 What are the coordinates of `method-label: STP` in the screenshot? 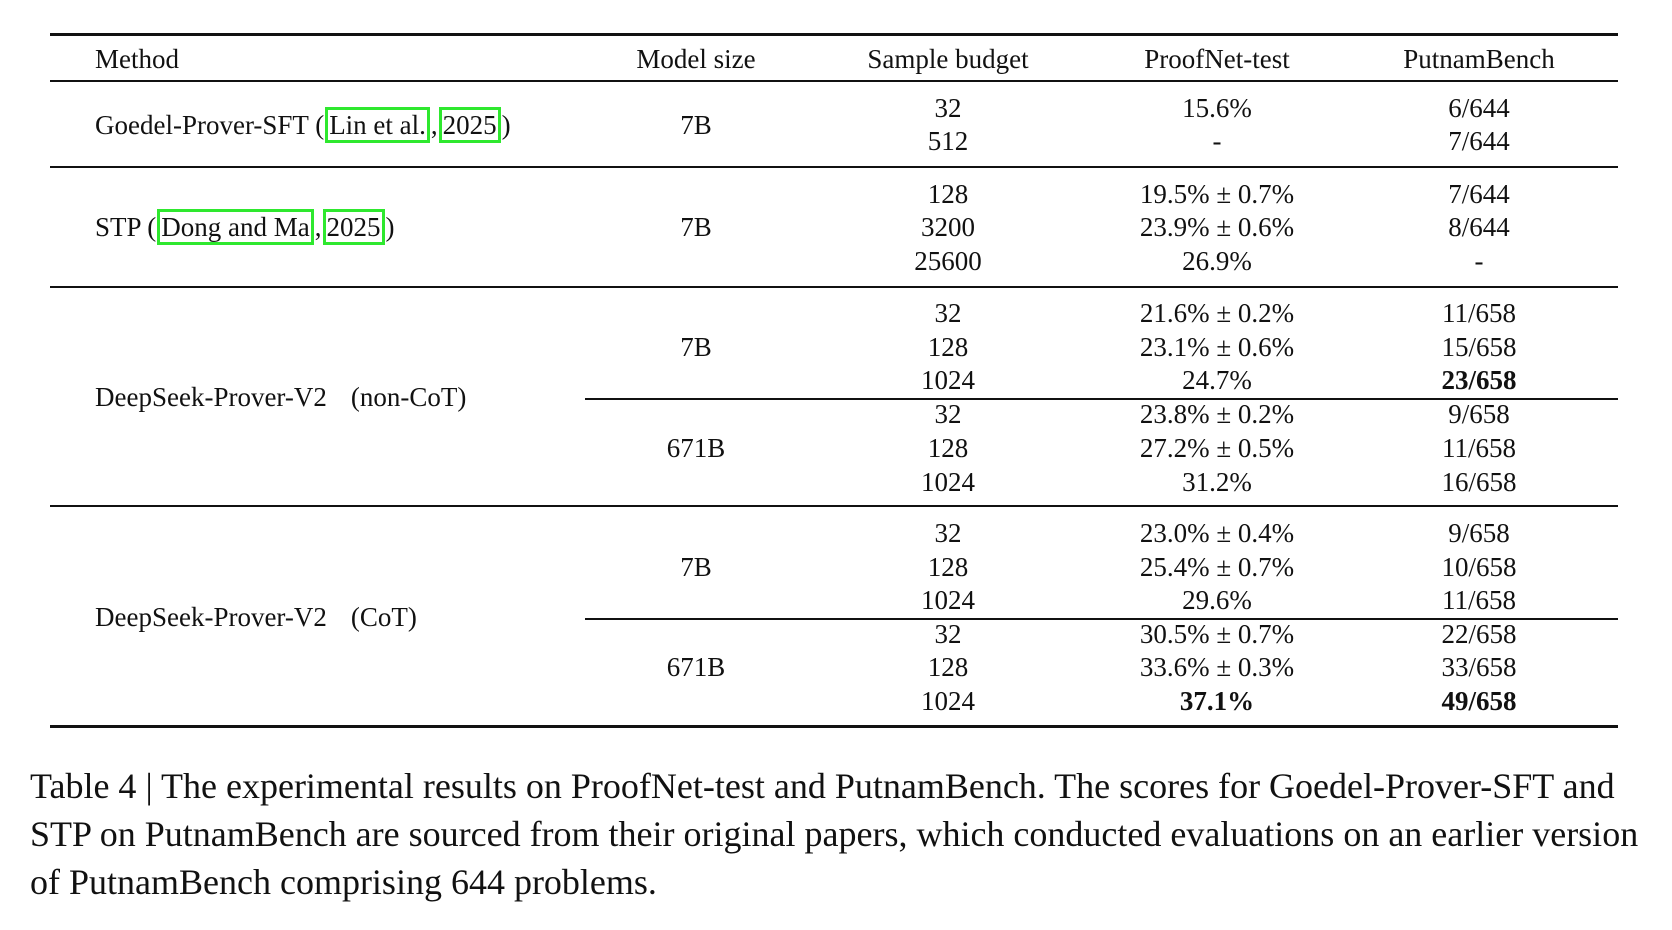 It's located at (118, 227).